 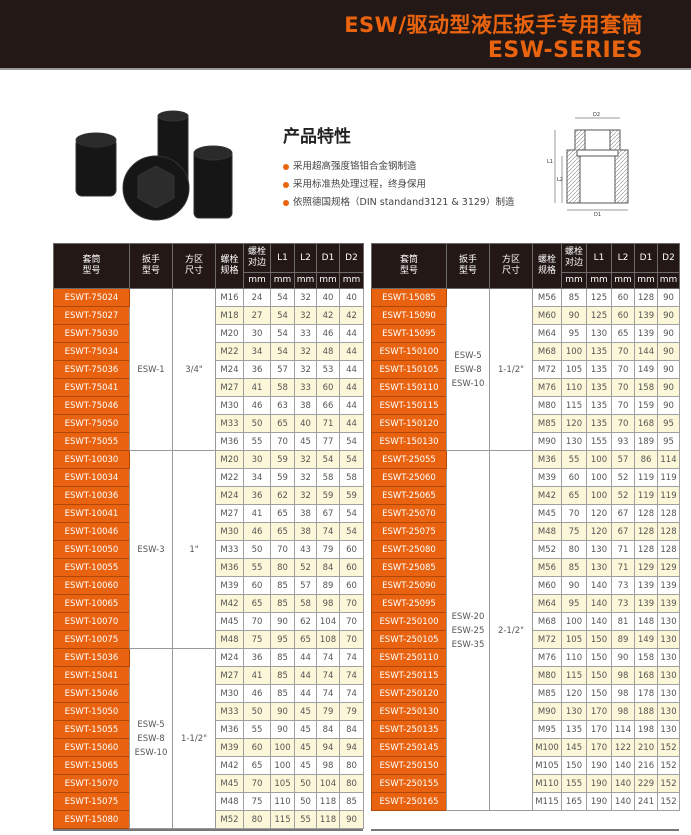 What do you see at coordinates (409, 693) in the screenshot?
I see `model-cell: ESWT-250120` at bounding box center [409, 693].